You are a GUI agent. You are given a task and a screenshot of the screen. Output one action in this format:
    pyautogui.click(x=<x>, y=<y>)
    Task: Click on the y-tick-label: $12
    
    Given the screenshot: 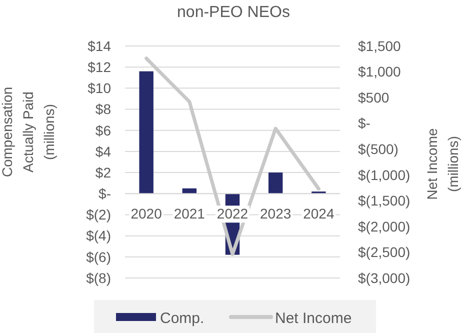 What is the action you would take?
    pyautogui.click(x=100, y=66)
    